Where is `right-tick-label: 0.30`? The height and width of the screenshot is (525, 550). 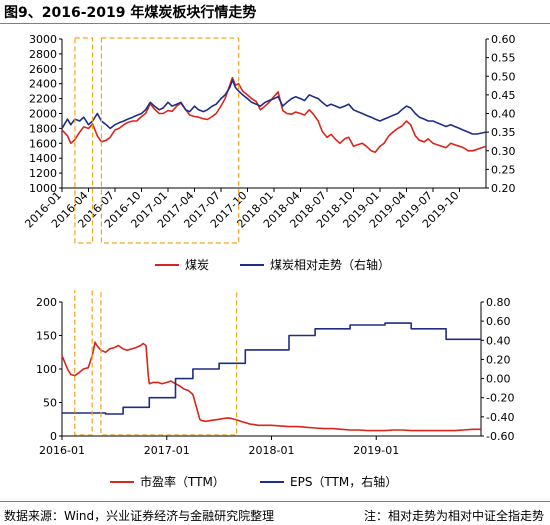
right-tick-label: 0.30 is located at coordinates (503, 151).